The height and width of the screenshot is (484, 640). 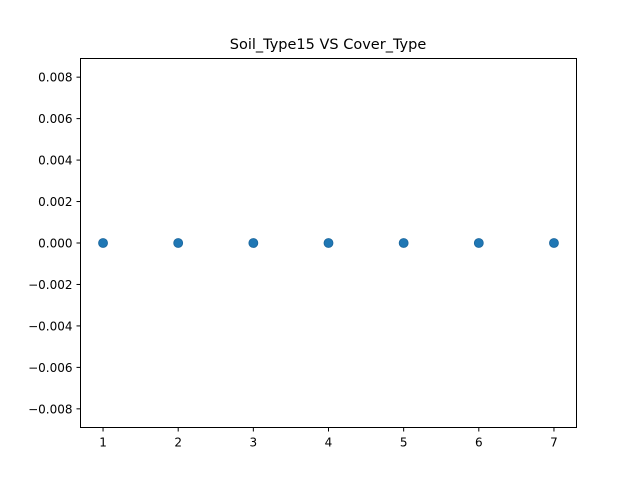 What do you see at coordinates (50, 285) in the screenshot?
I see `y-tick-label: −0.002` at bounding box center [50, 285].